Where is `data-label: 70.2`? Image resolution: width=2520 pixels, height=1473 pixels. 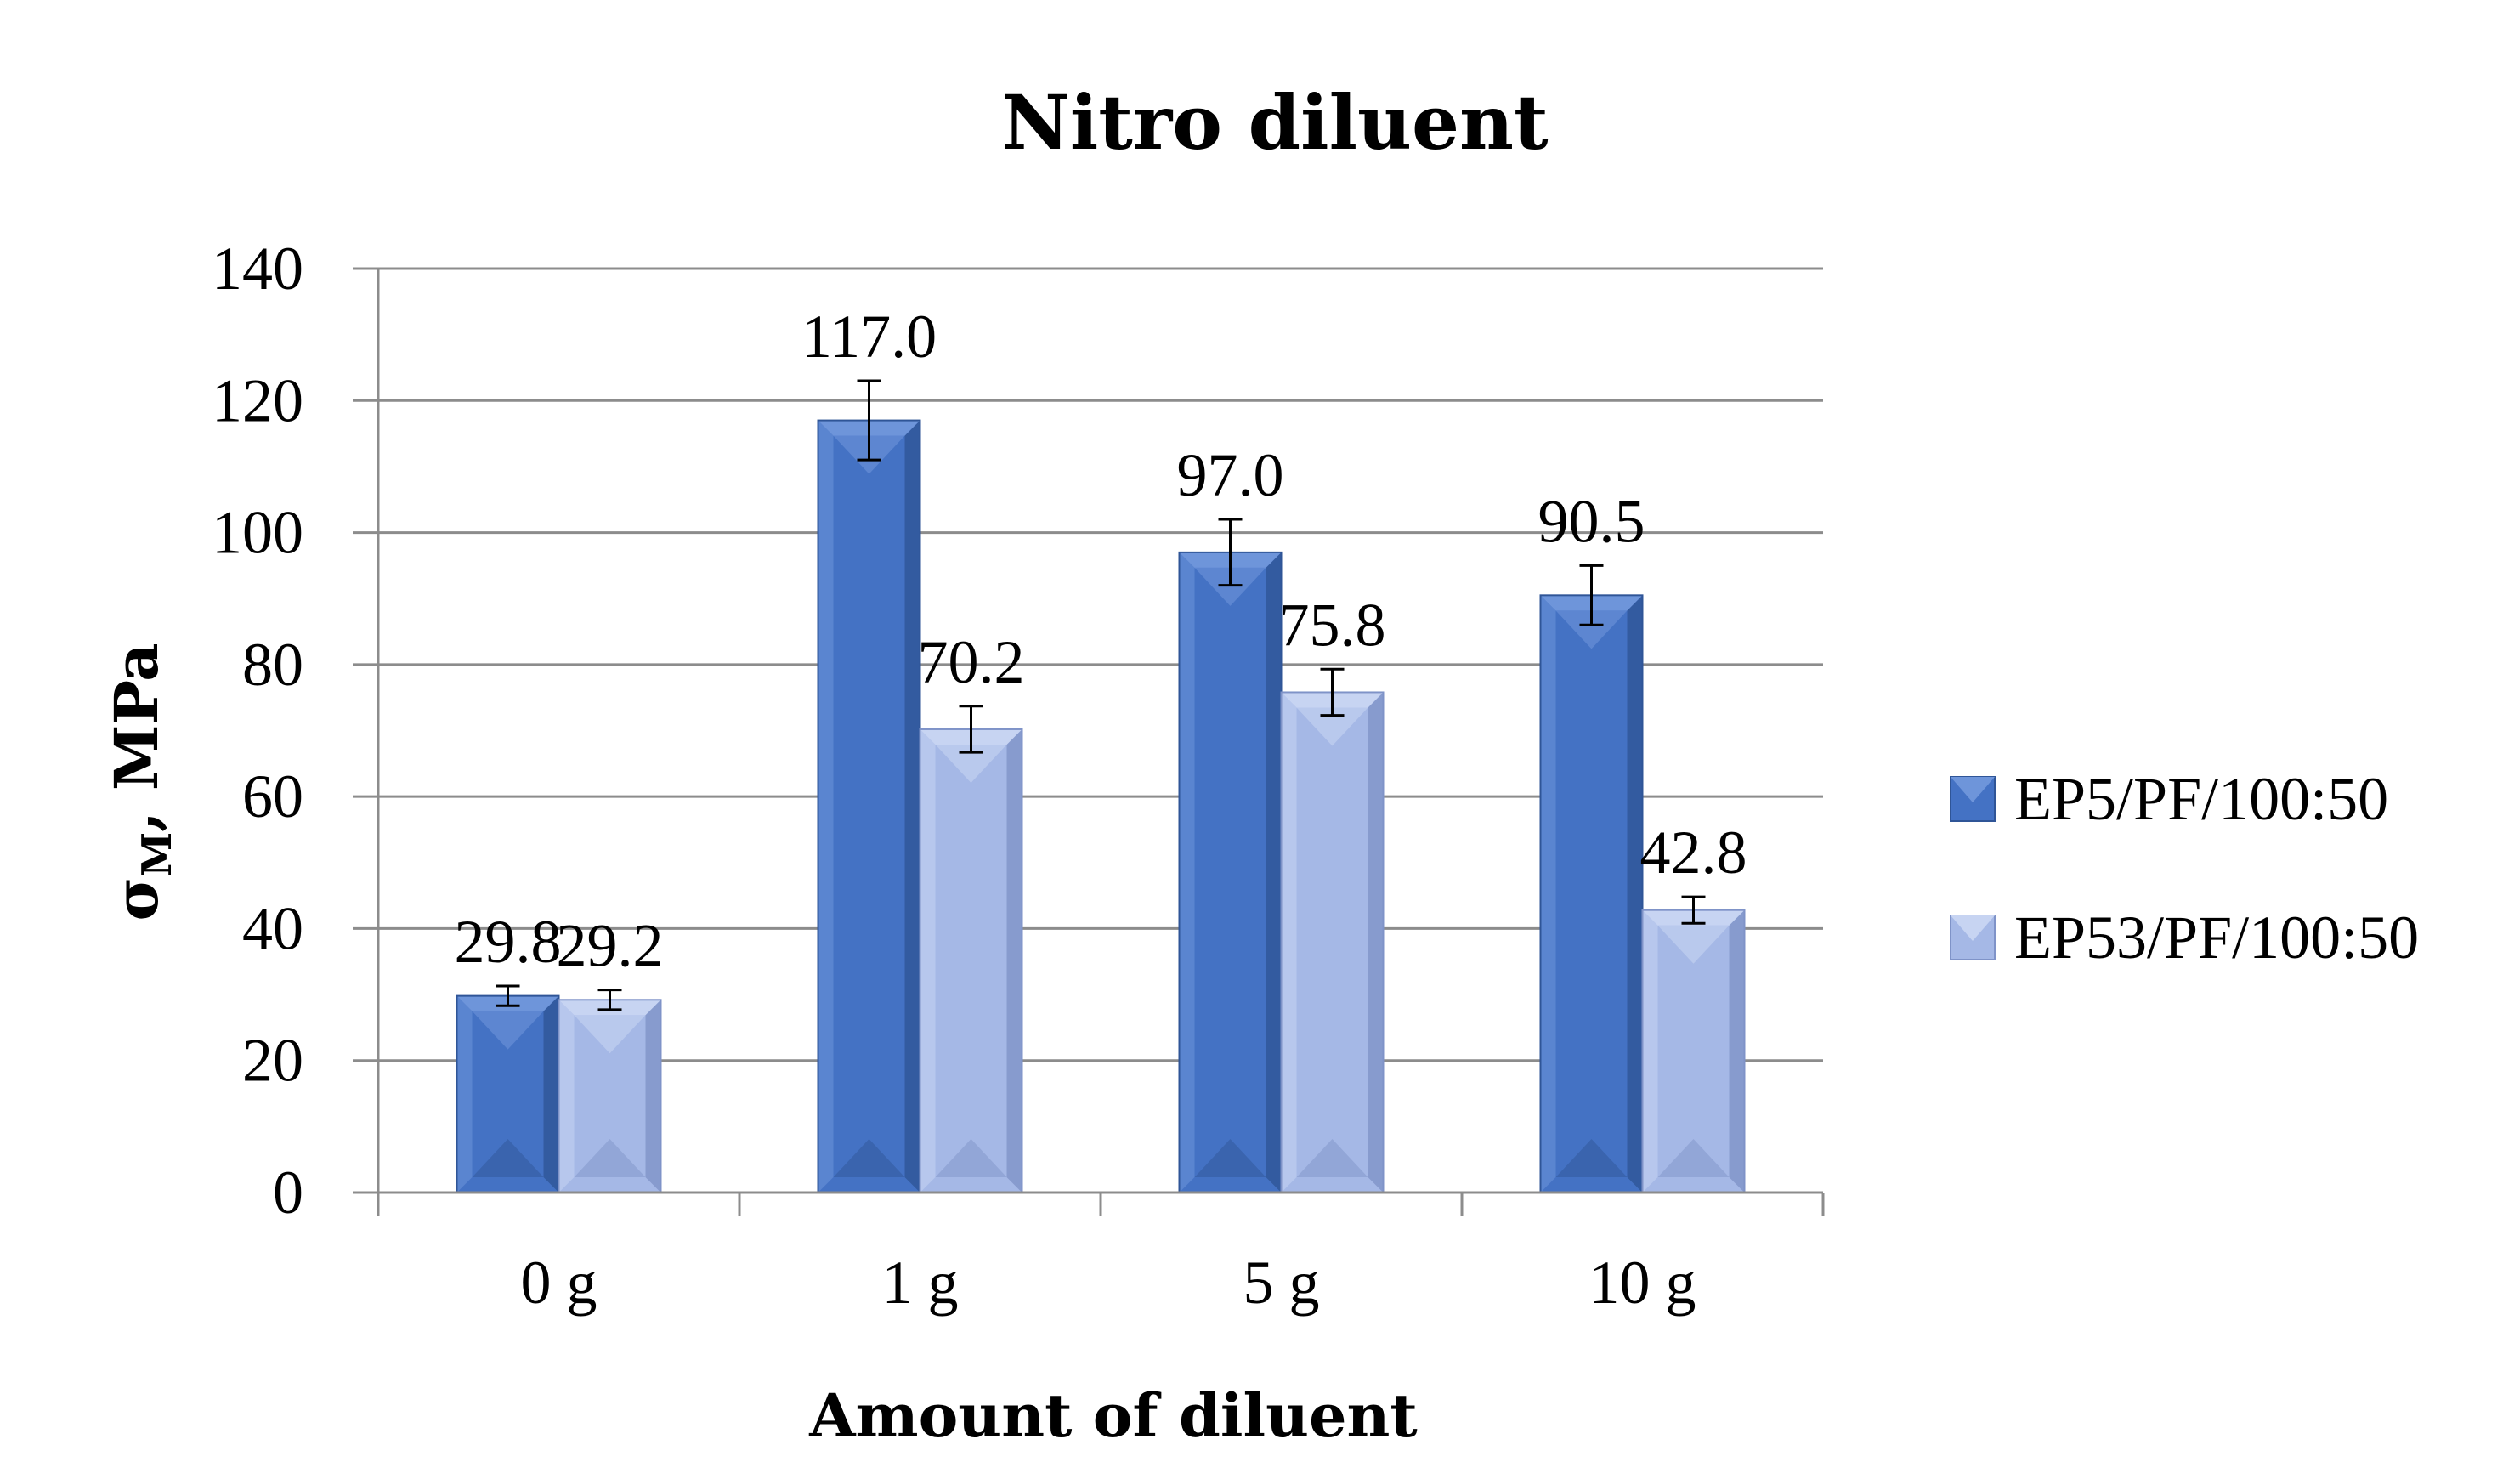 data-label: 70.2 is located at coordinates (972, 662).